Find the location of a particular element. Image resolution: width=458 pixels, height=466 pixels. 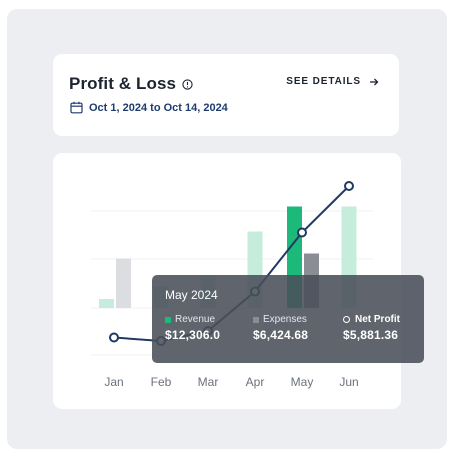

title-row: Profit & Loss is located at coordinates (131, 84).